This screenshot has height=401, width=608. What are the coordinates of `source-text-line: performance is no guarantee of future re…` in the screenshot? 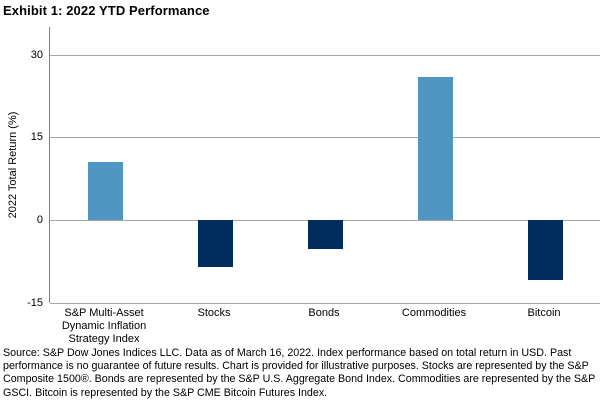 It's located at (296, 366).